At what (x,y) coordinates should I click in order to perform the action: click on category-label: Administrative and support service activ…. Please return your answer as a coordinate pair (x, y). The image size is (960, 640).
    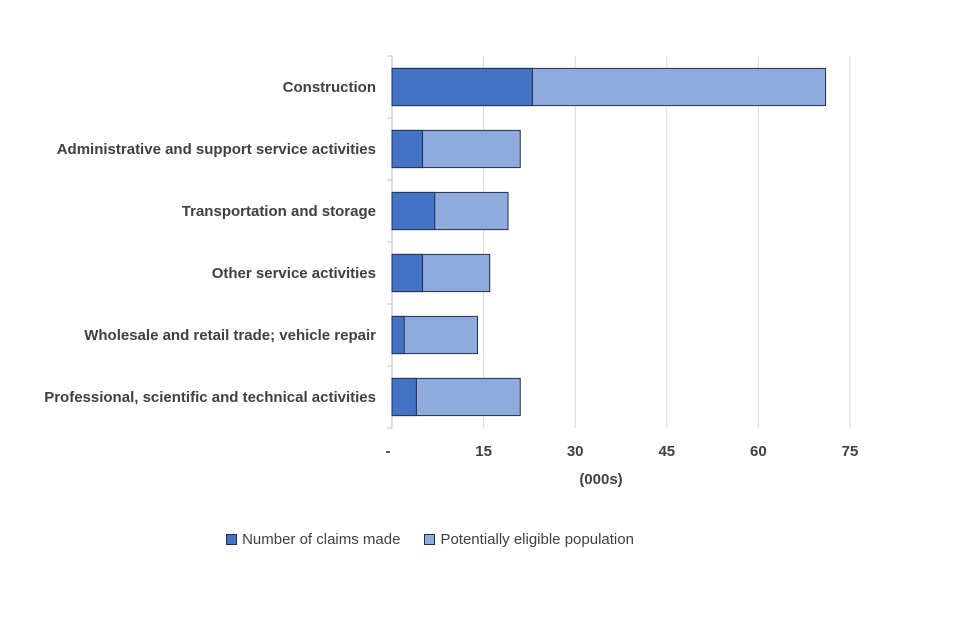
    Looking at the image, I should click on (216, 149).